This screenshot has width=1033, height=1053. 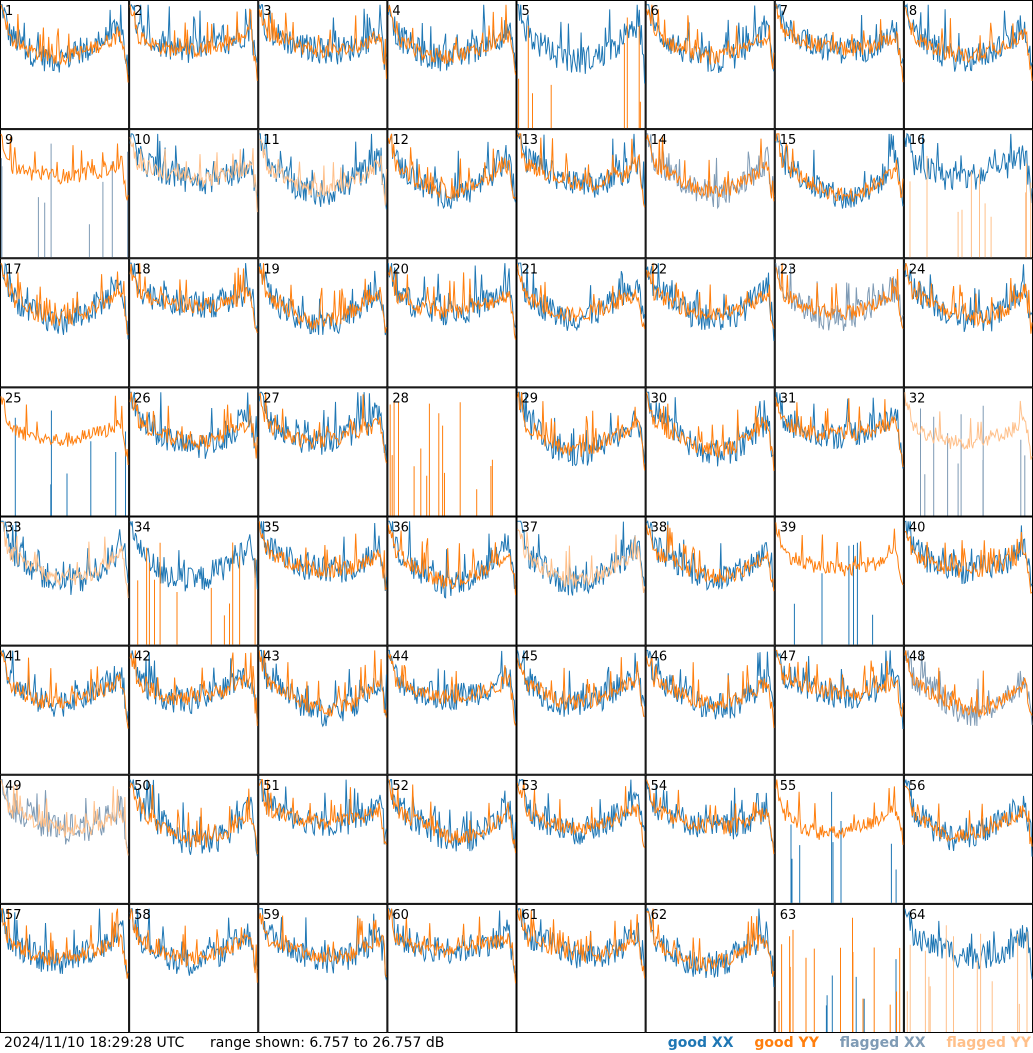 What do you see at coordinates (271, 398) in the screenshot?
I see `panel-label: 27` at bounding box center [271, 398].